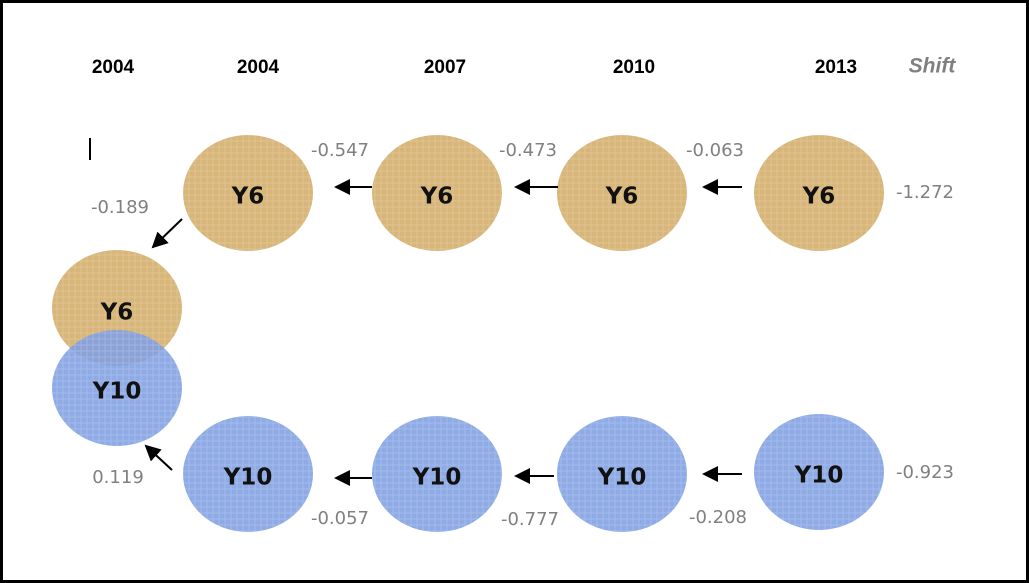  I want to click on shift-header: Shift, so click(933, 66).